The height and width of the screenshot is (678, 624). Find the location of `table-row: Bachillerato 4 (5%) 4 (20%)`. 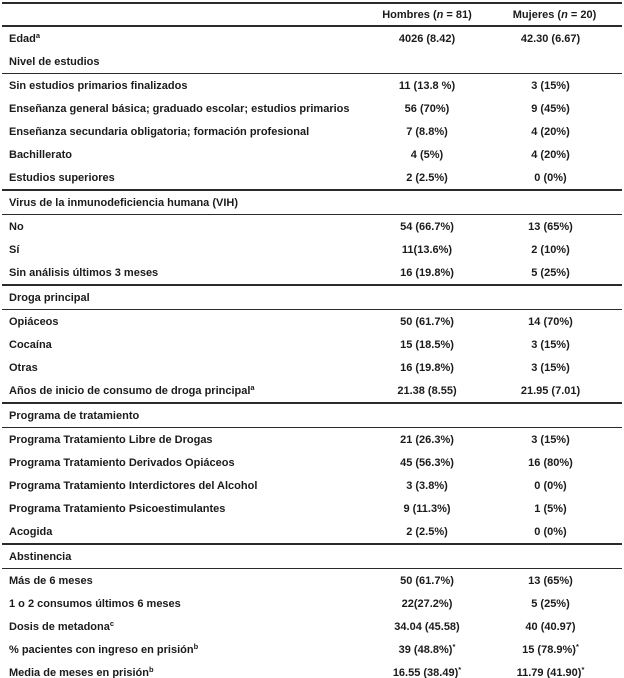

table-row: Bachillerato 4 (5%) 4 (20%) is located at coordinates (312, 154).